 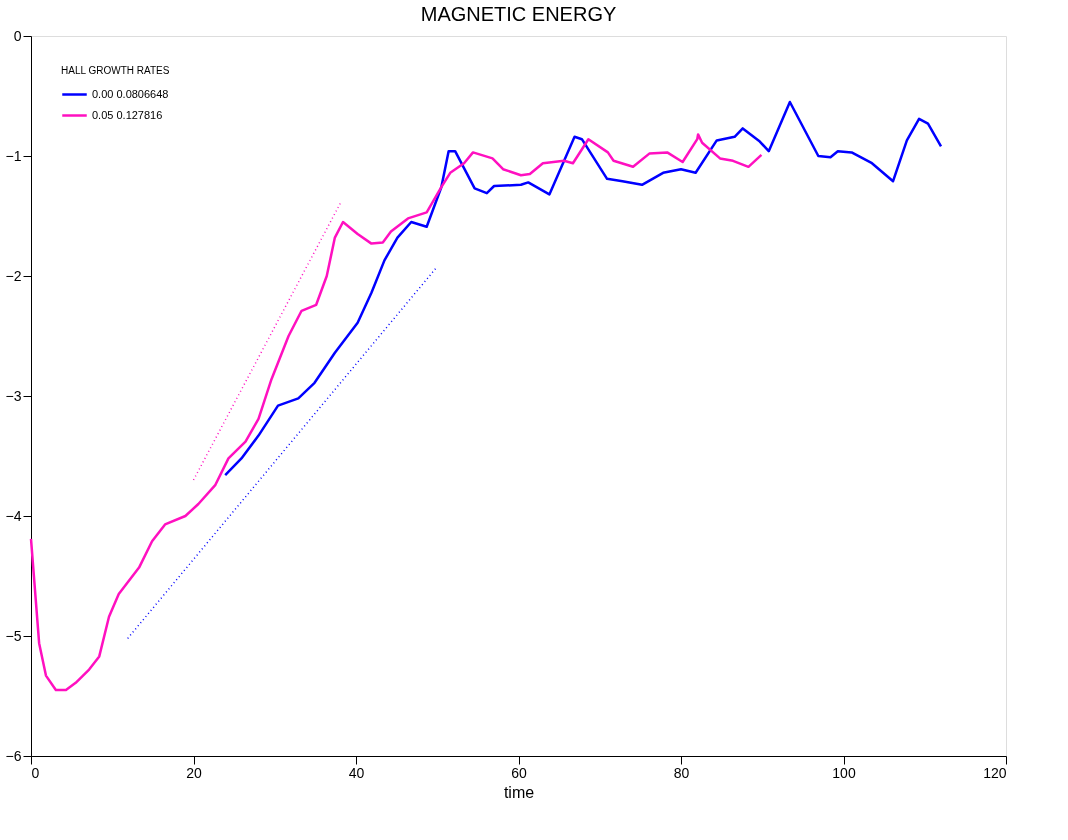 What do you see at coordinates (518, 14) in the screenshot?
I see `chart-title: MAGNETIC ENERGY` at bounding box center [518, 14].